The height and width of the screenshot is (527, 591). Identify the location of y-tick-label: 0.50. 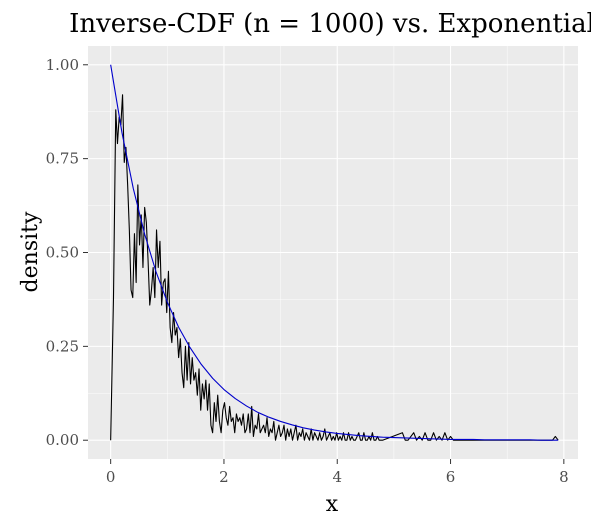
(62, 253).